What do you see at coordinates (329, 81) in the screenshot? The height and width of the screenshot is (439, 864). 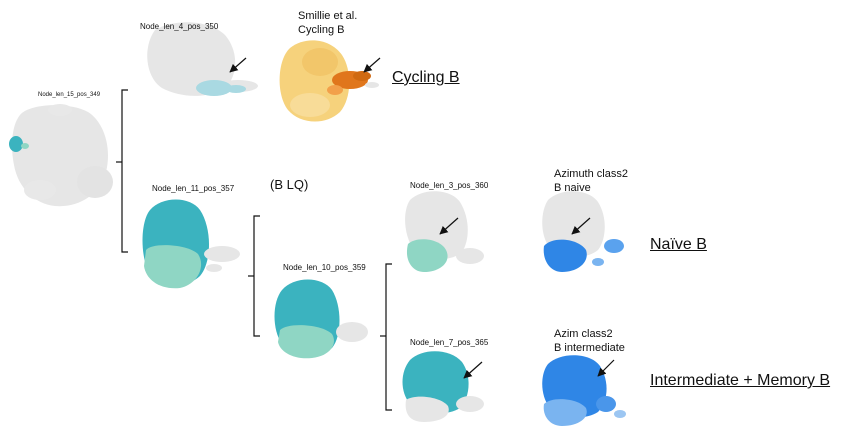 I see `umap-ref-cycling` at bounding box center [329, 81].